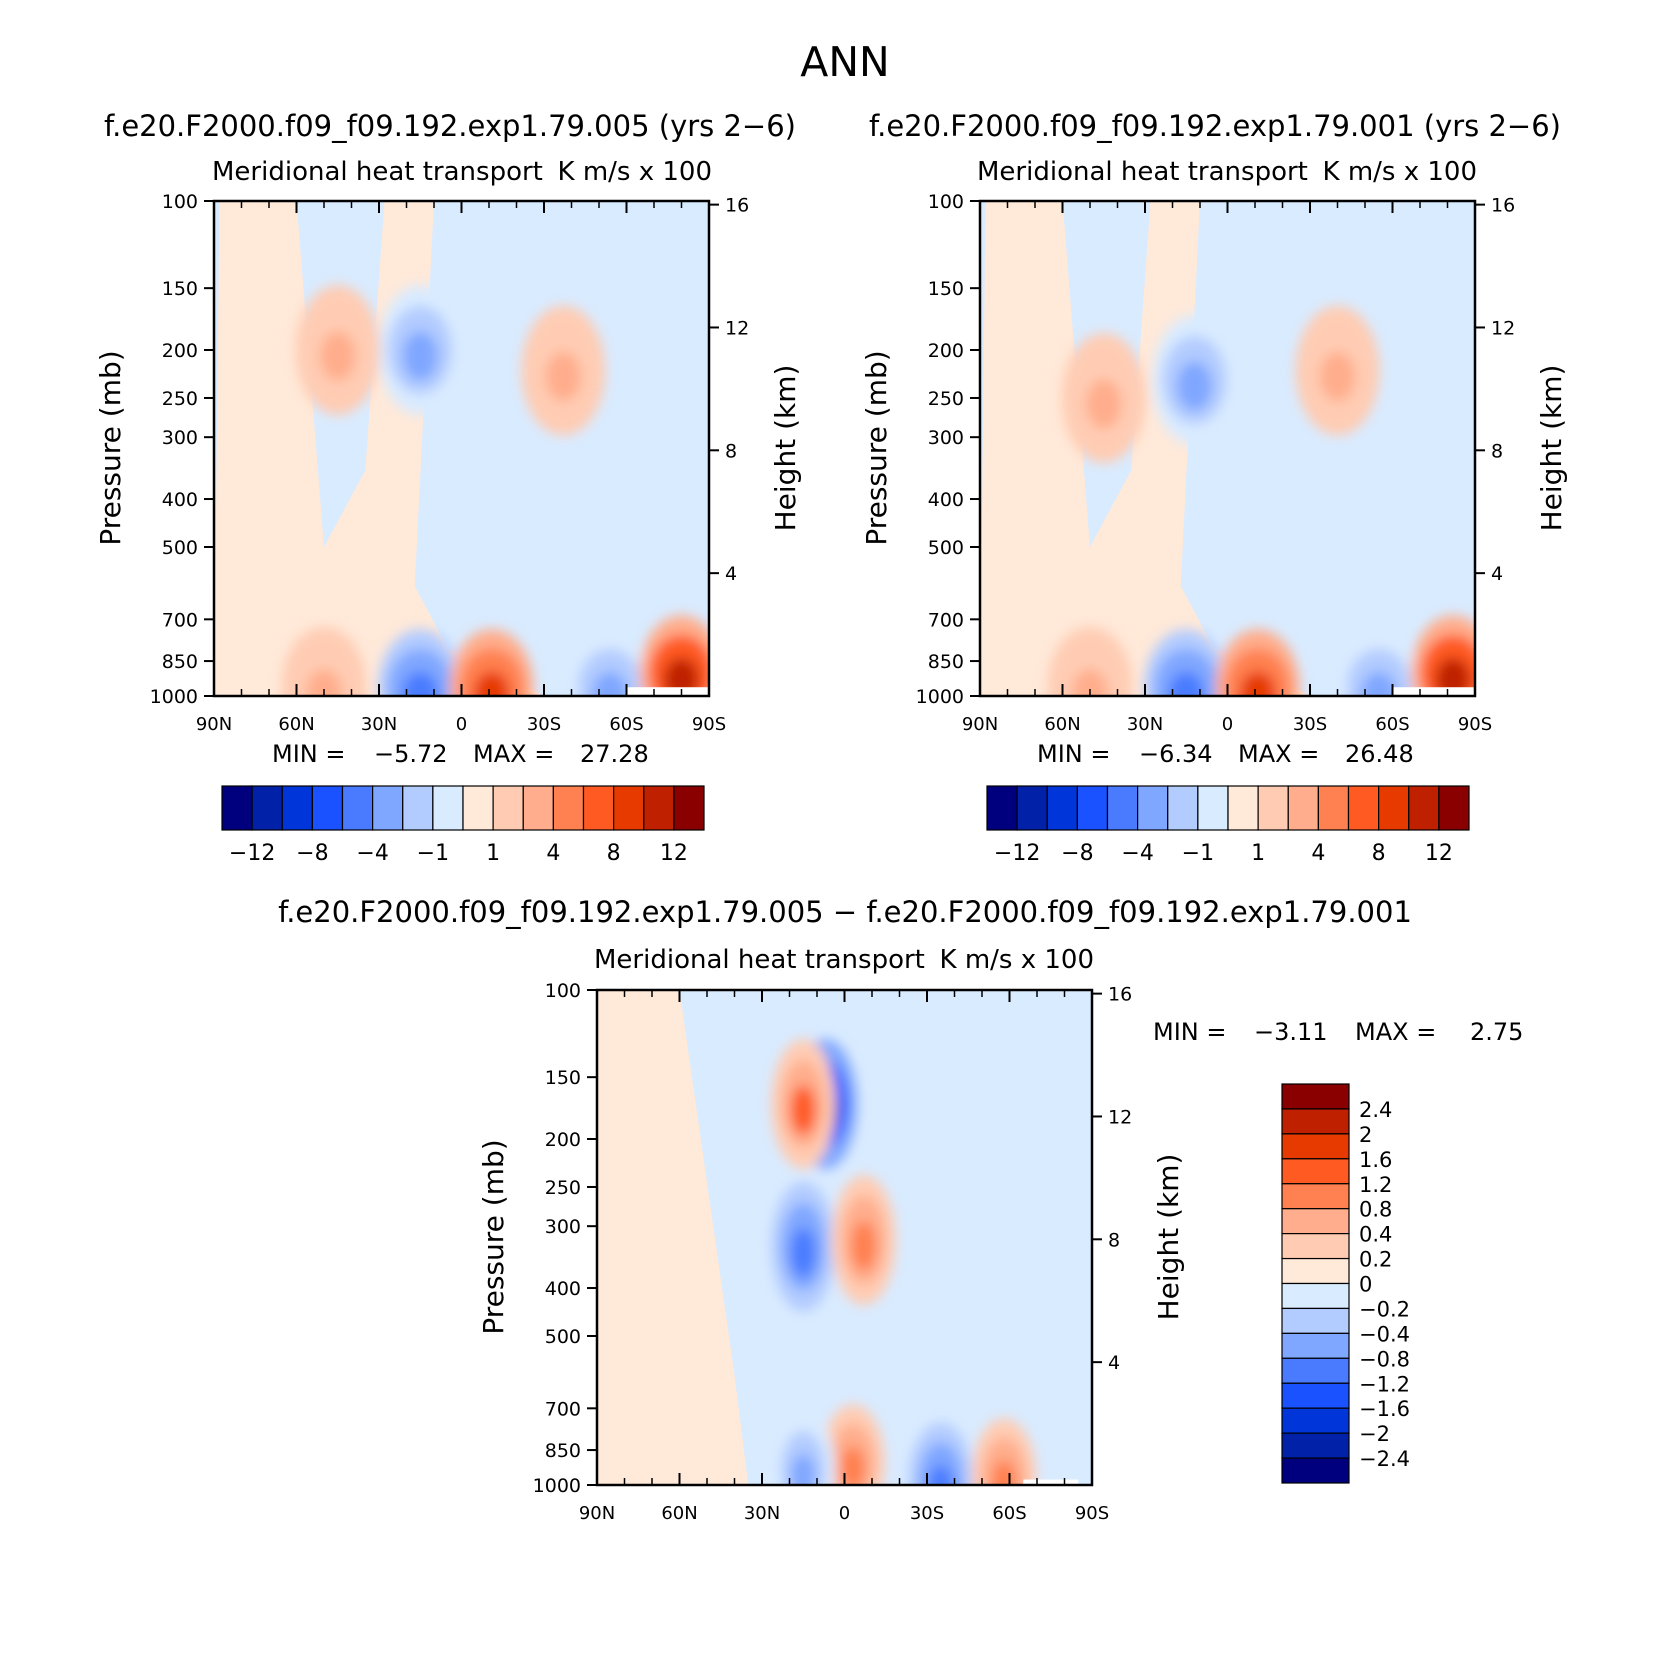 The height and width of the screenshot is (1672, 1674). What do you see at coordinates (174, 697) in the screenshot?
I see `y-tick-label: 1000` at bounding box center [174, 697].